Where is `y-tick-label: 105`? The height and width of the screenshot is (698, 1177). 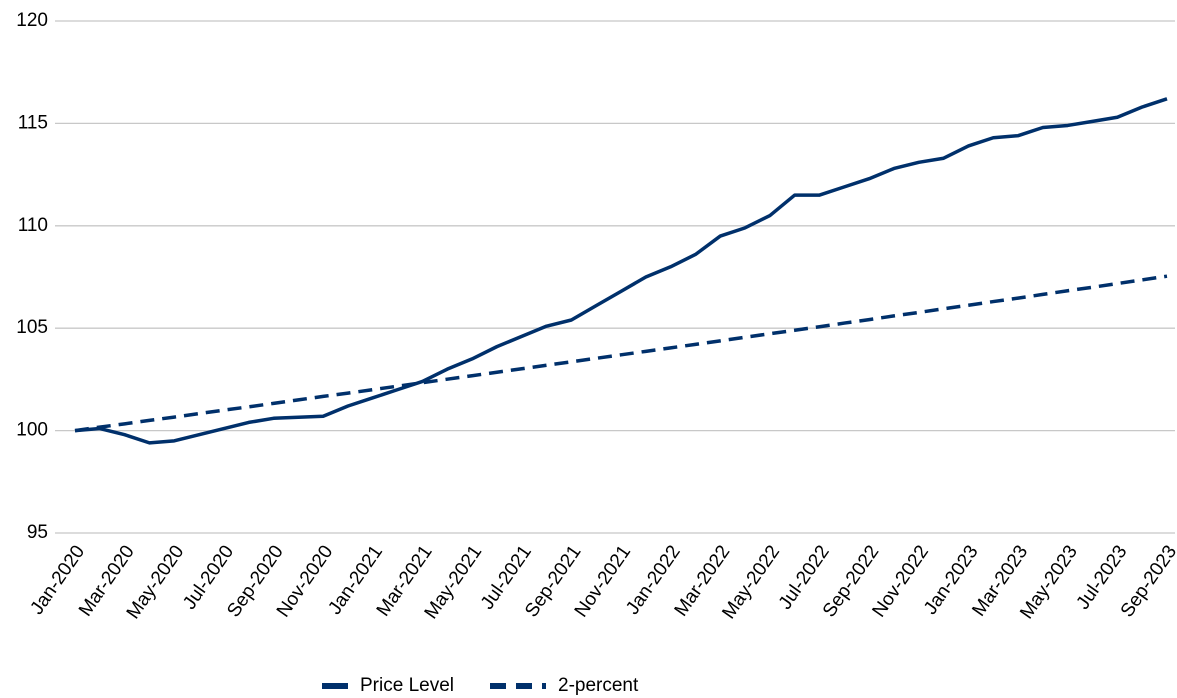
y-tick-label: 105 is located at coordinates (32, 327).